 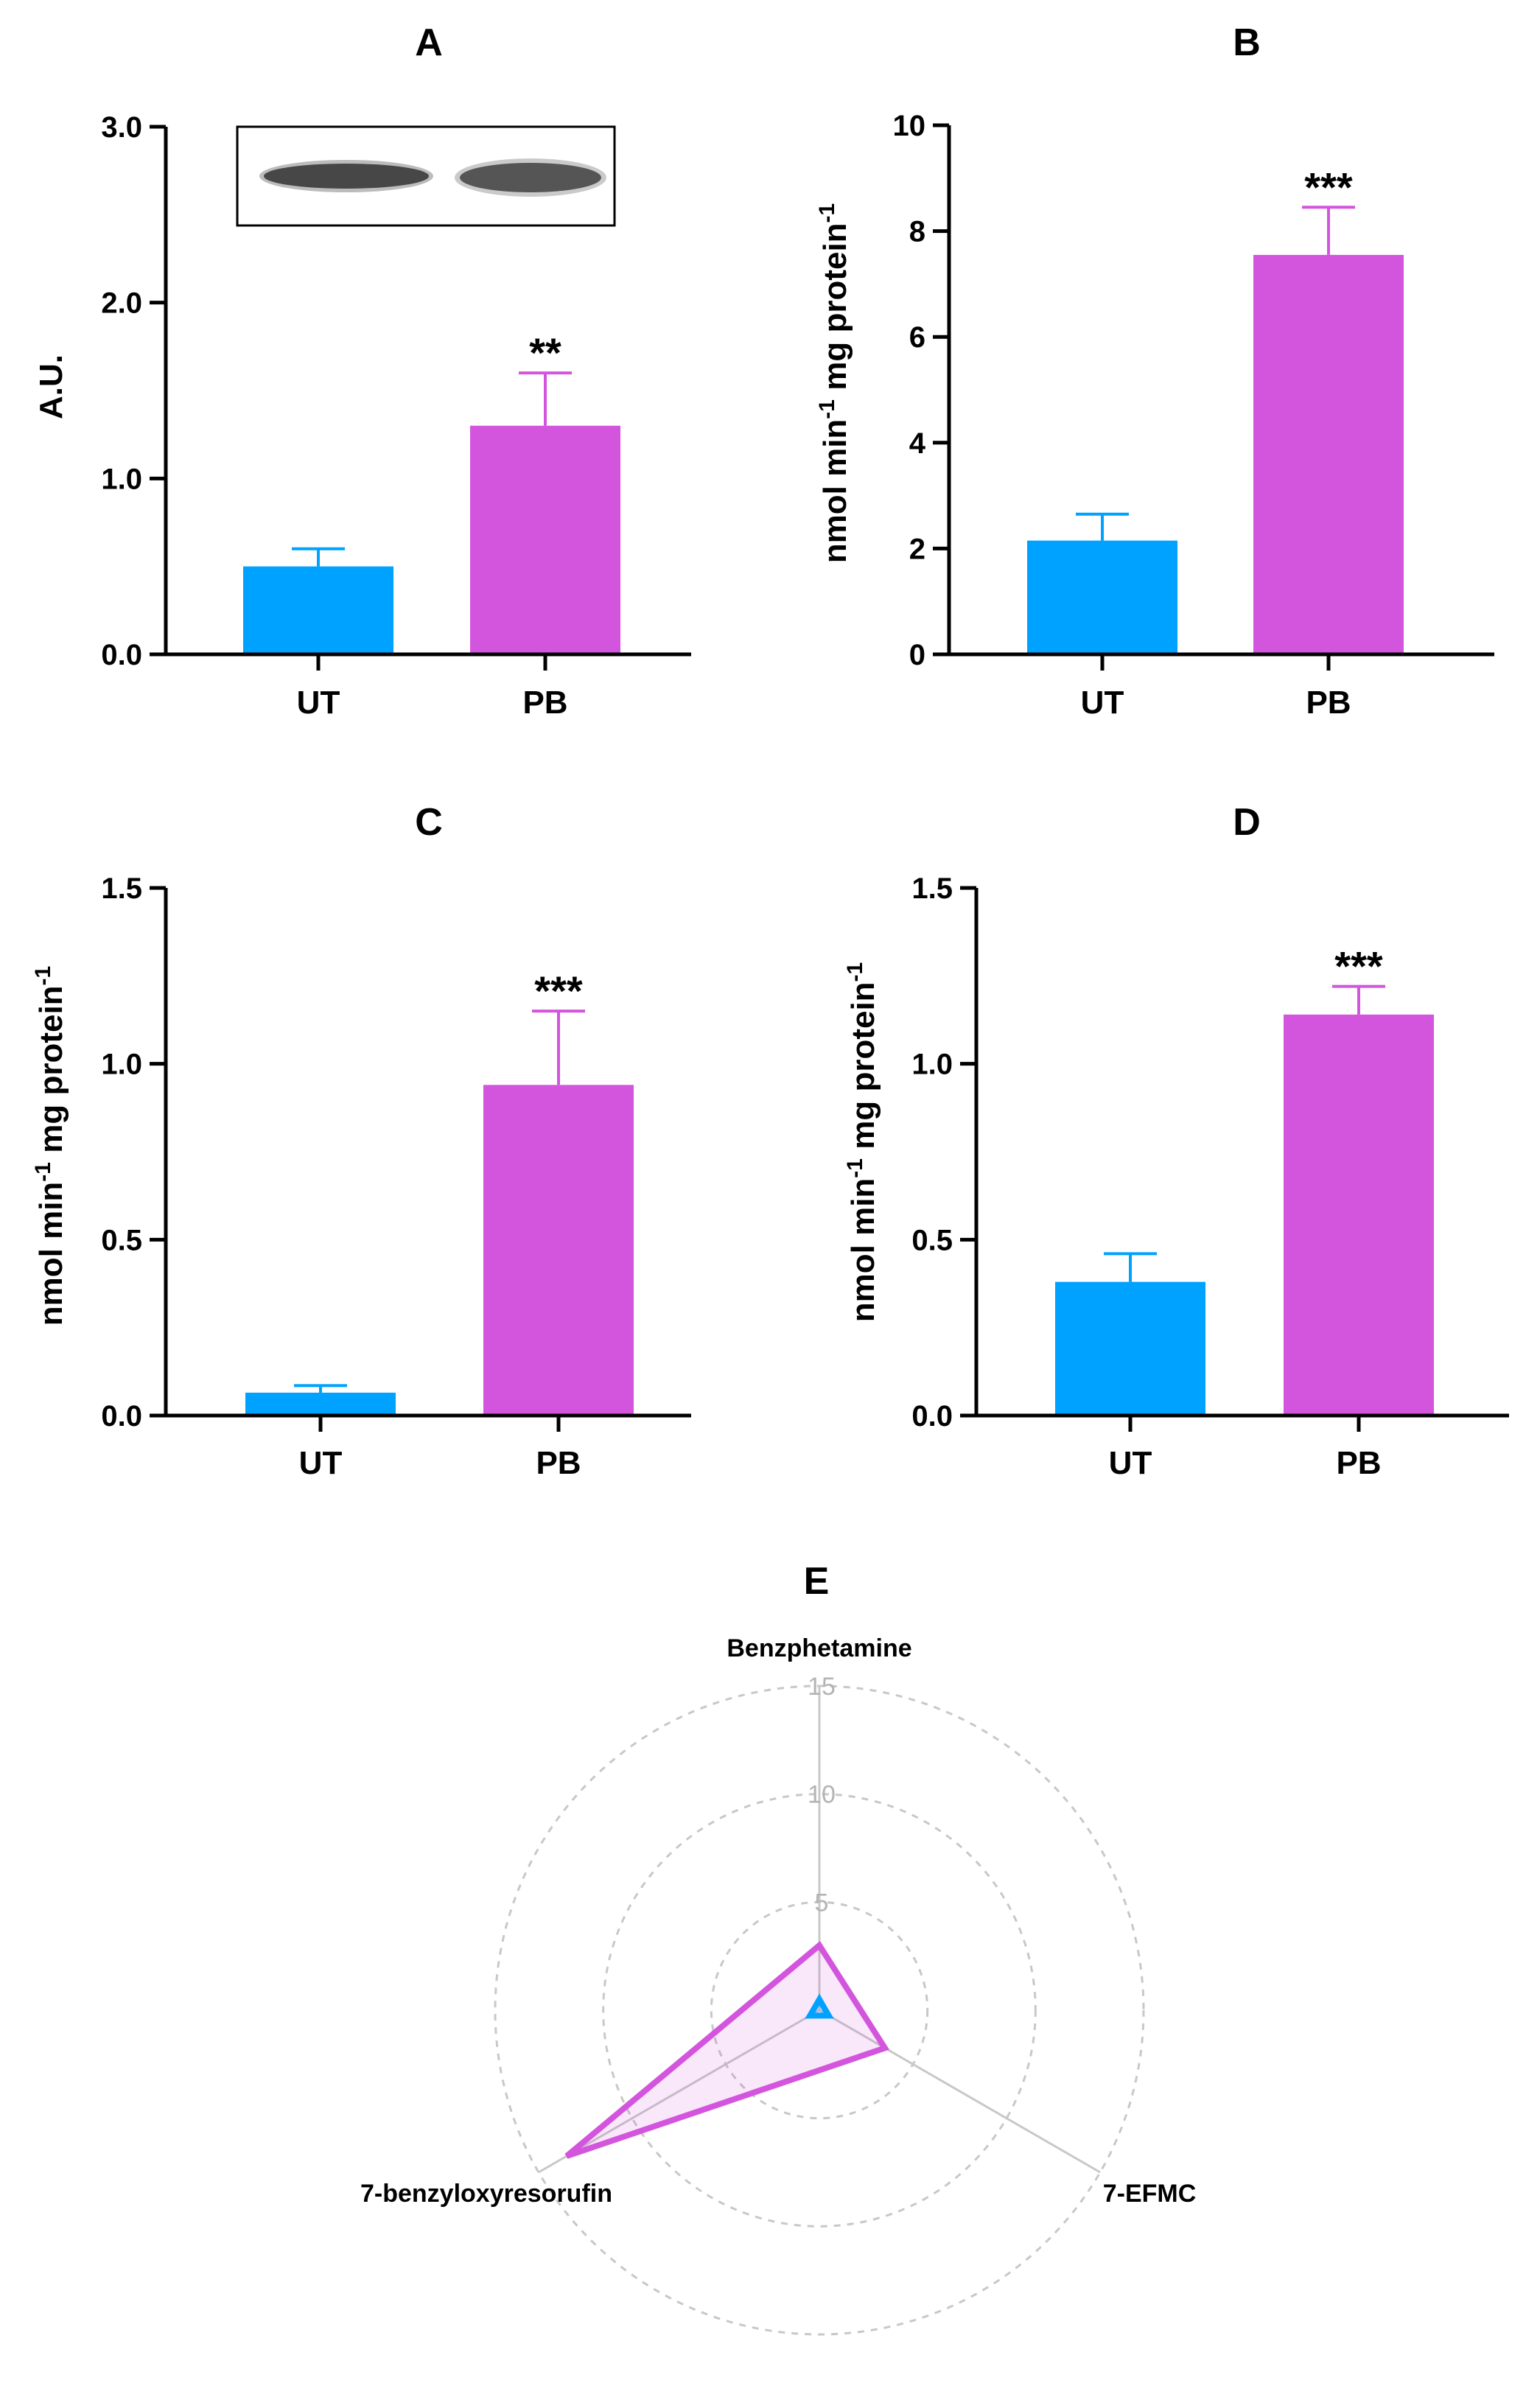 What do you see at coordinates (1247, 823) in the screenshot?
I see `panel-letter-d: D` at bounding box center [1247, 823].